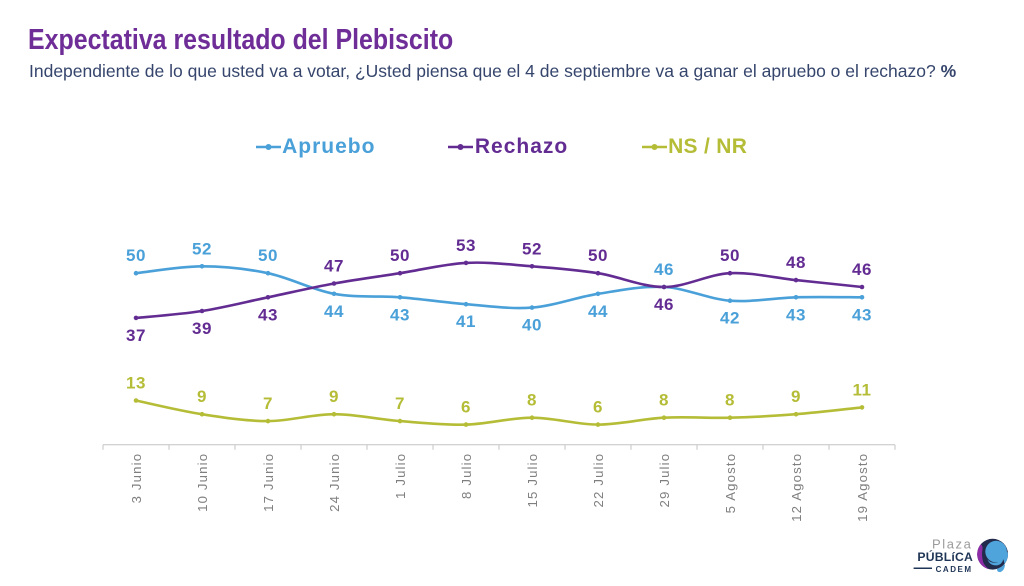 The width and height of the screenshot is (1024, 586). I want to click on svg-text: 13, so click(136, 383).